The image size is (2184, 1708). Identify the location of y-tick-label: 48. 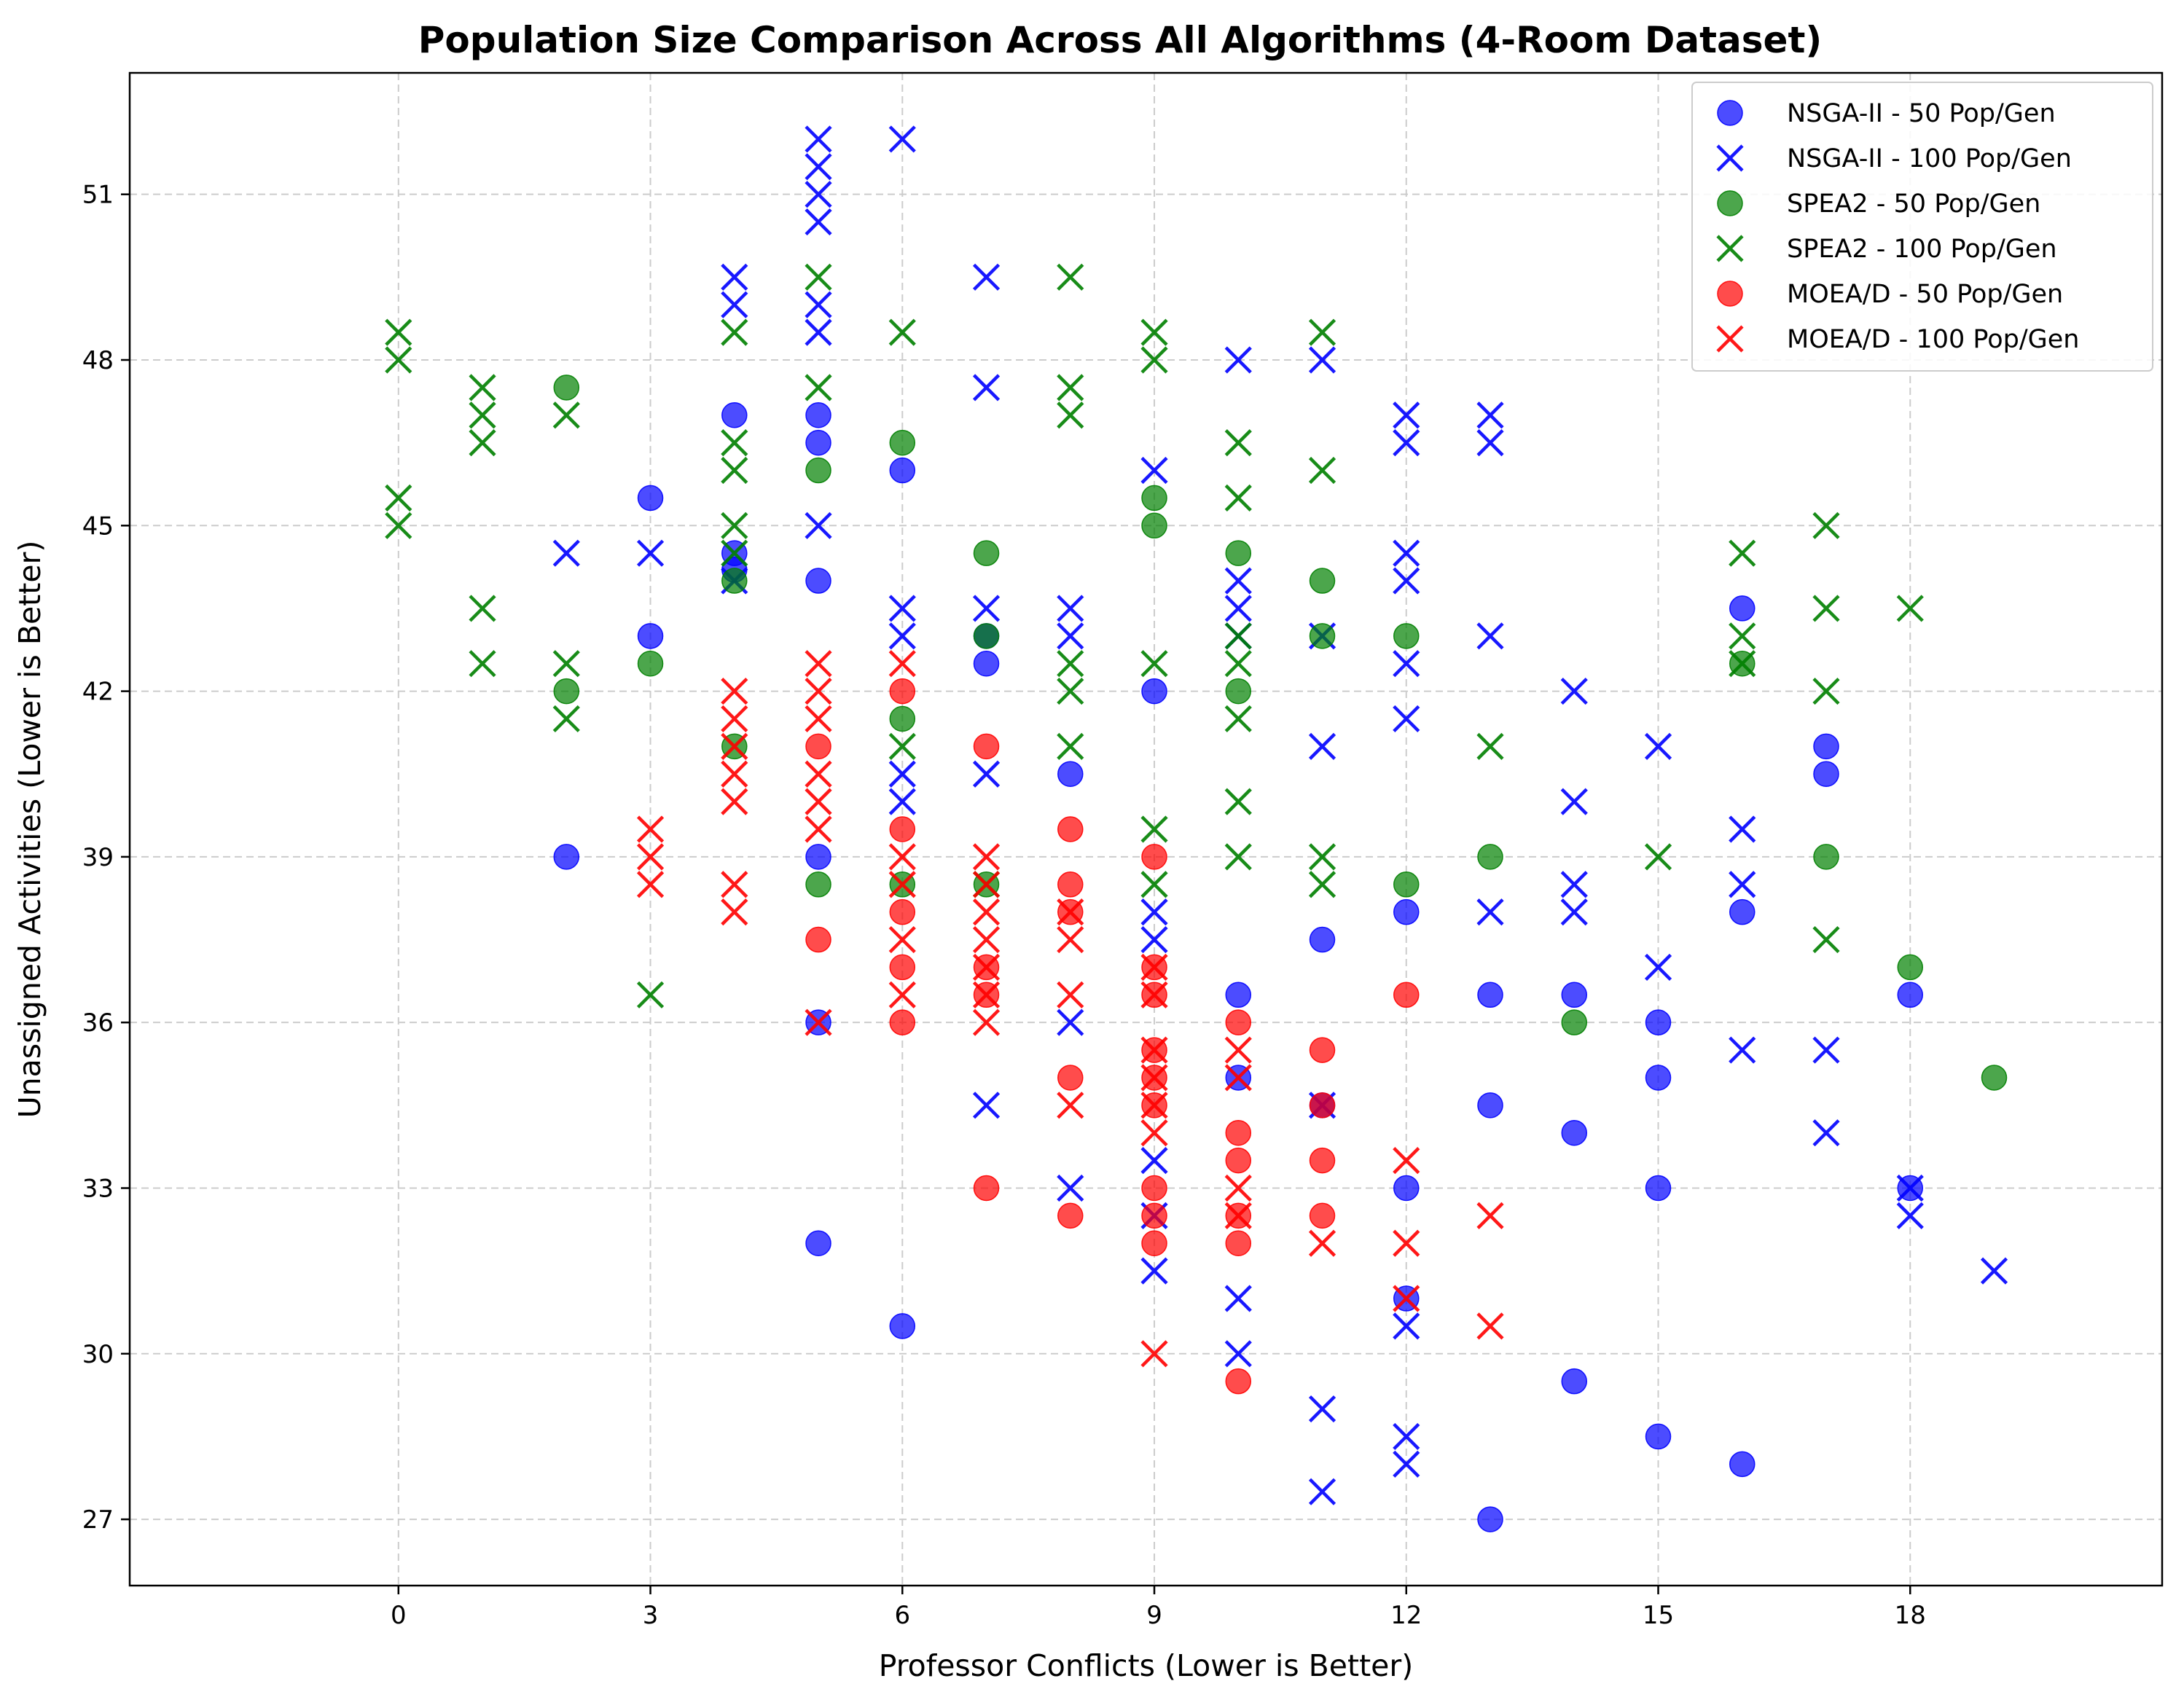
(98, 360).